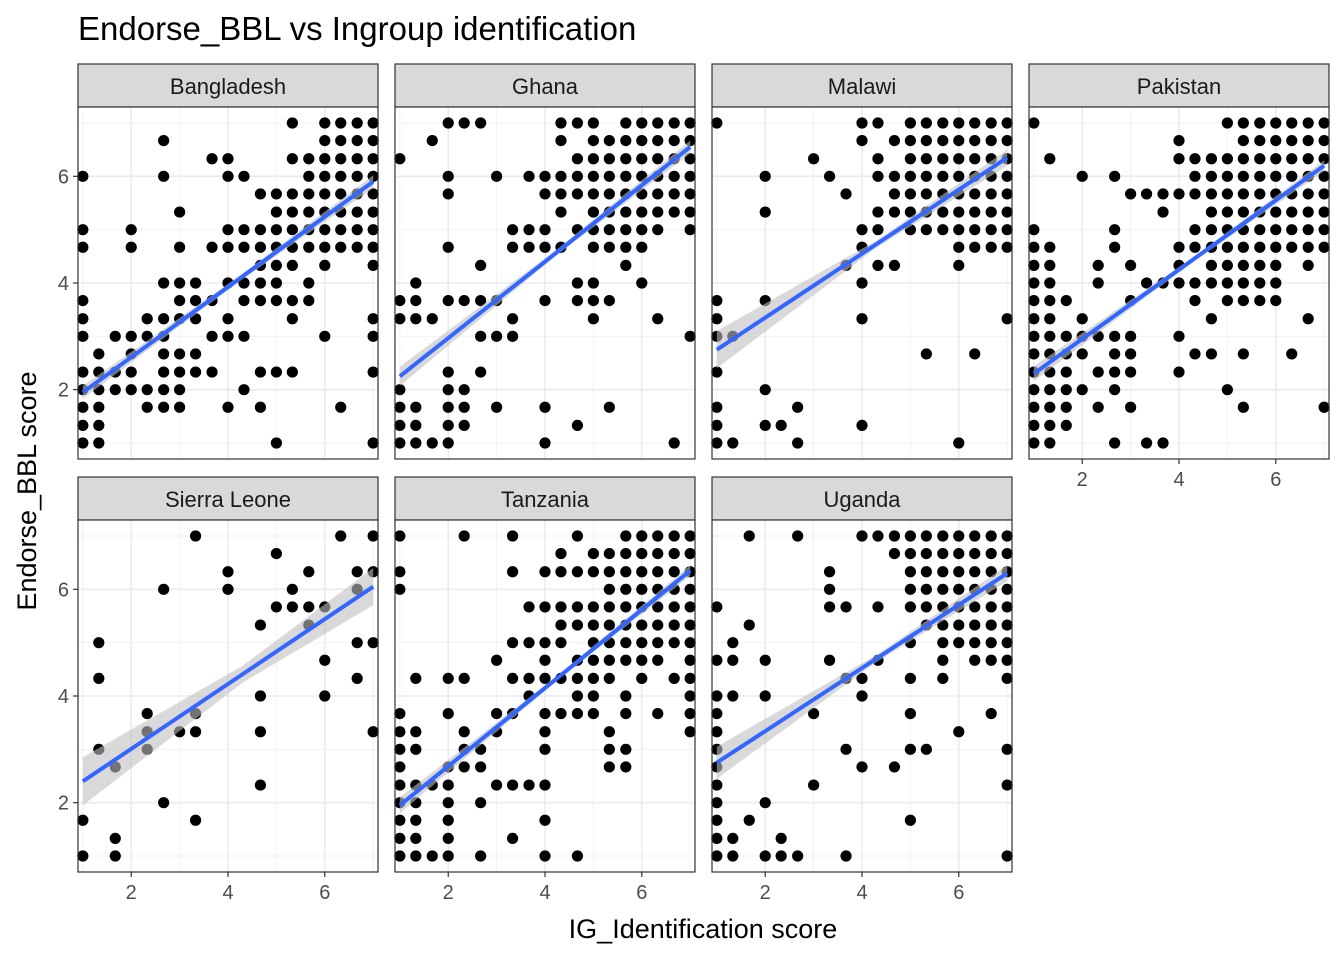 The image size is (1344, 960). What do you see at coordinates (545, 283) in the screenshot?
I see `panel-border` at bounding box center [545, 283].